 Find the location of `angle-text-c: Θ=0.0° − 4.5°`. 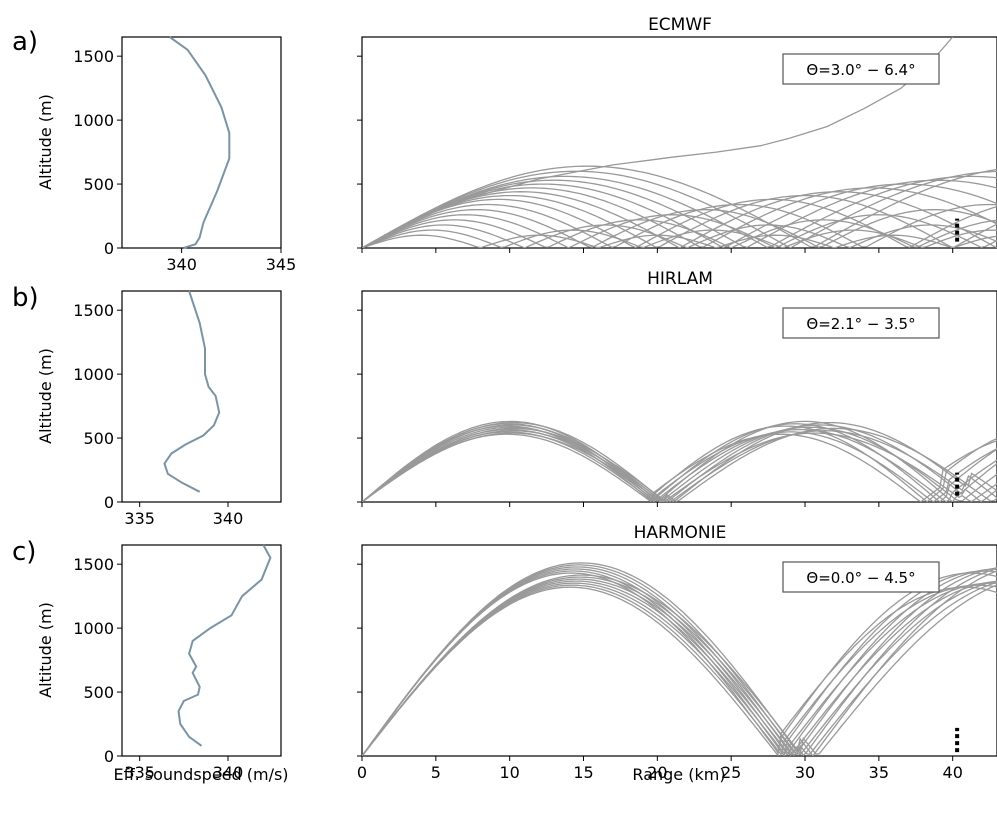

angle-text-c: Θ=0.0° − 4.5° is located at coordinates (860, 578).